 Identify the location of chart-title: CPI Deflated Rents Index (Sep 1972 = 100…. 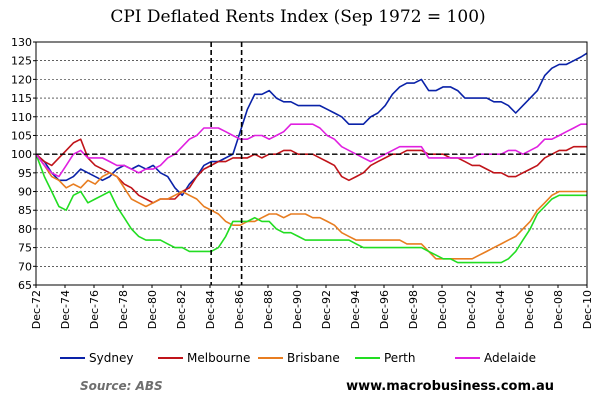
(297, 17).